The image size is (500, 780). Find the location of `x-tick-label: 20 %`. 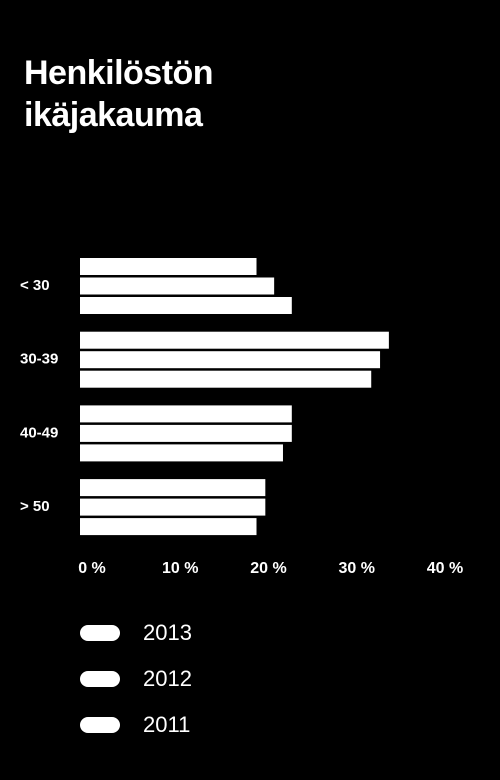

x-tick-label: 20 % is located at coordinates (268, 568).